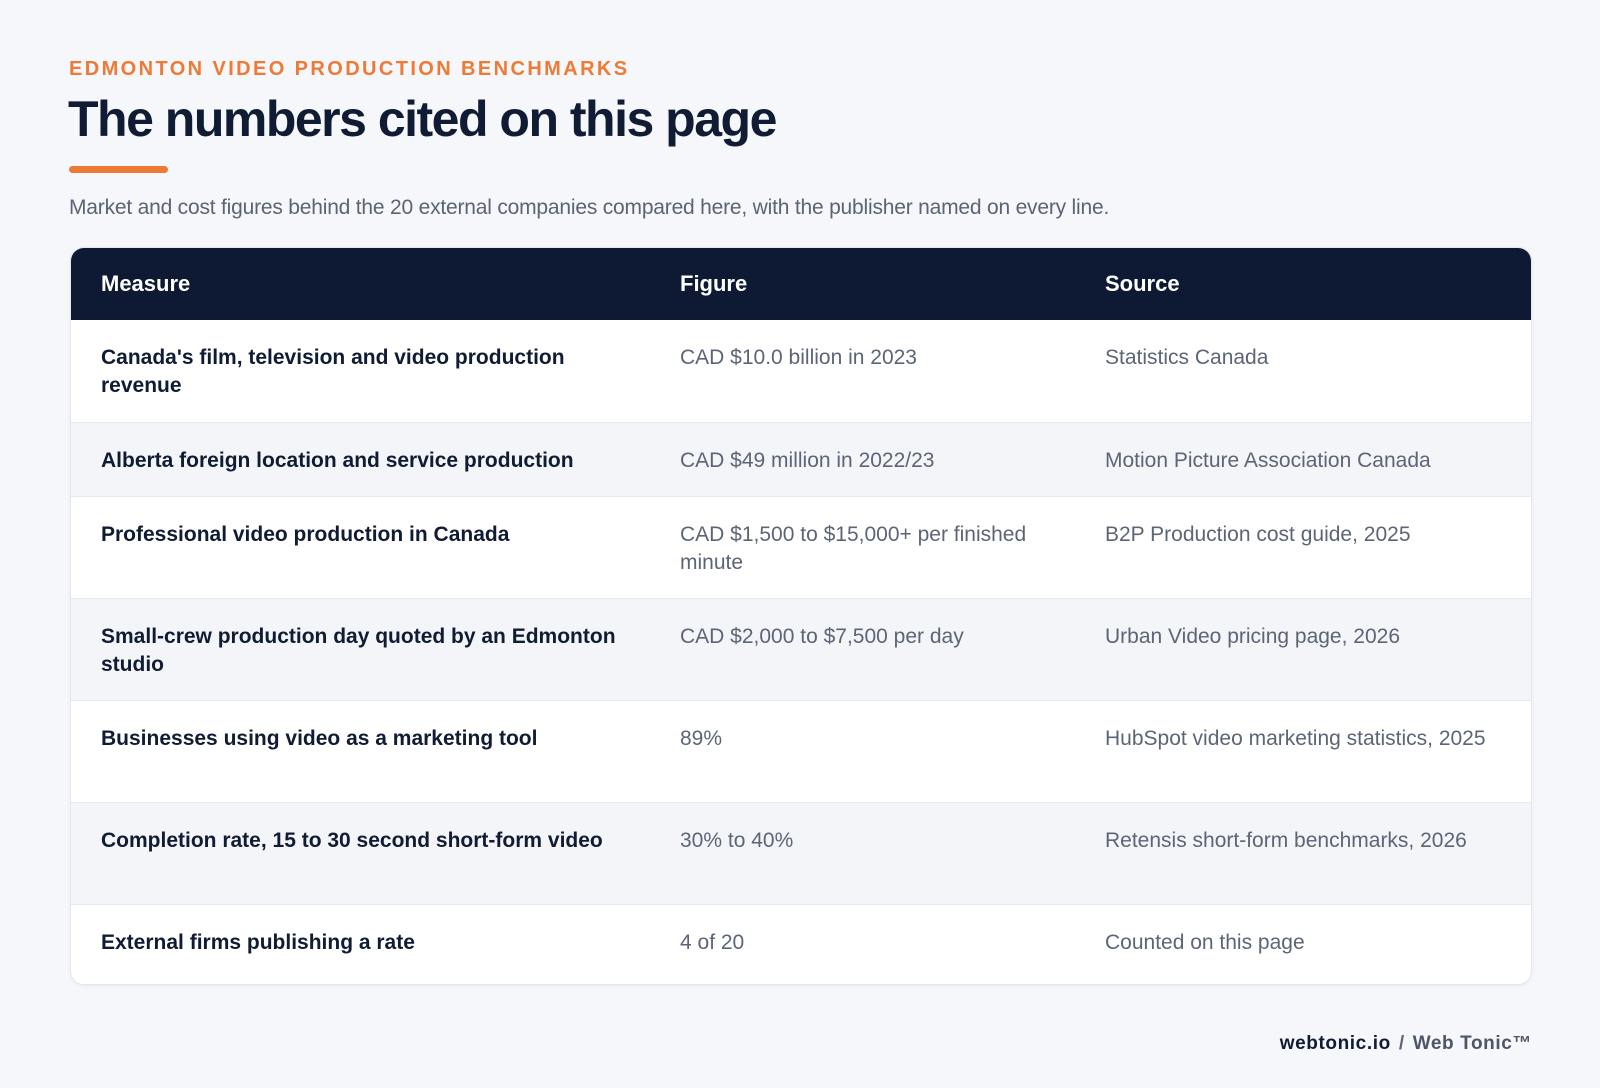  Describe the element at coordinates (1187, 357) in the screenshot. I see `cell-source: Statistics Canada` at that location.